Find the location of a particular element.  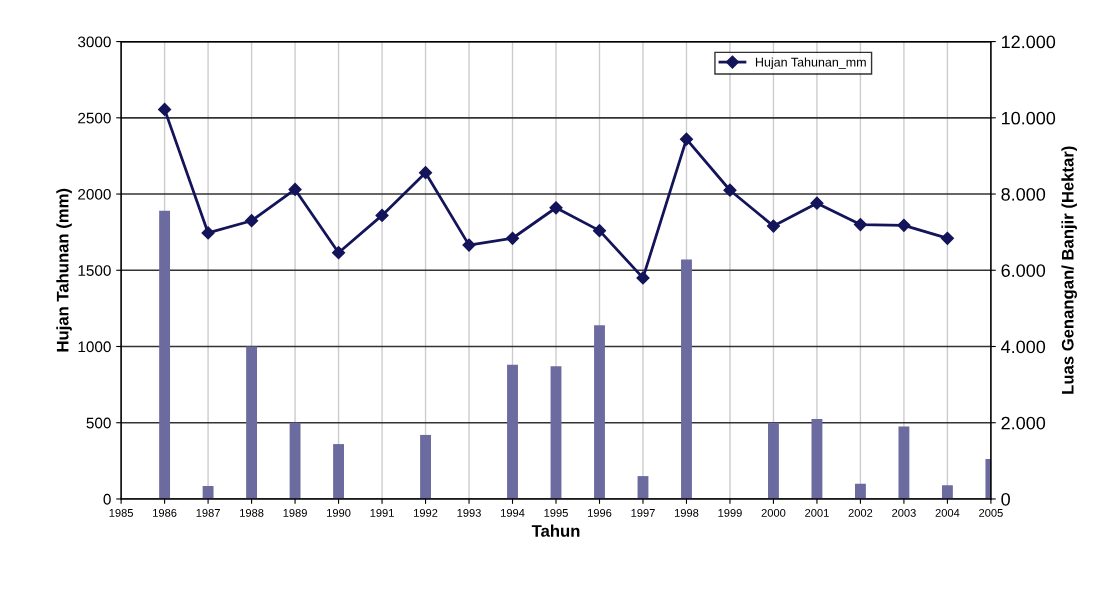

y2-tick-label: 0 is located at coordinates (1005, 499).